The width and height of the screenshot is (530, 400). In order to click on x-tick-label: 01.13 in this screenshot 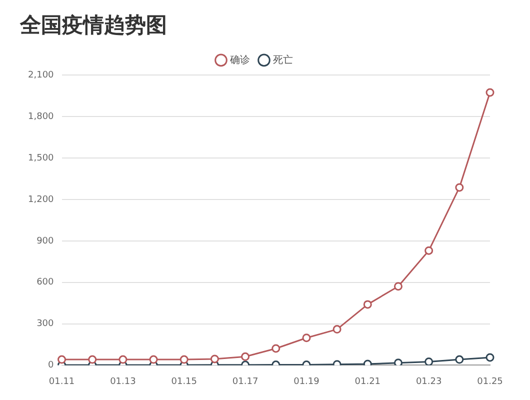, I will do `click(123, 381)`.